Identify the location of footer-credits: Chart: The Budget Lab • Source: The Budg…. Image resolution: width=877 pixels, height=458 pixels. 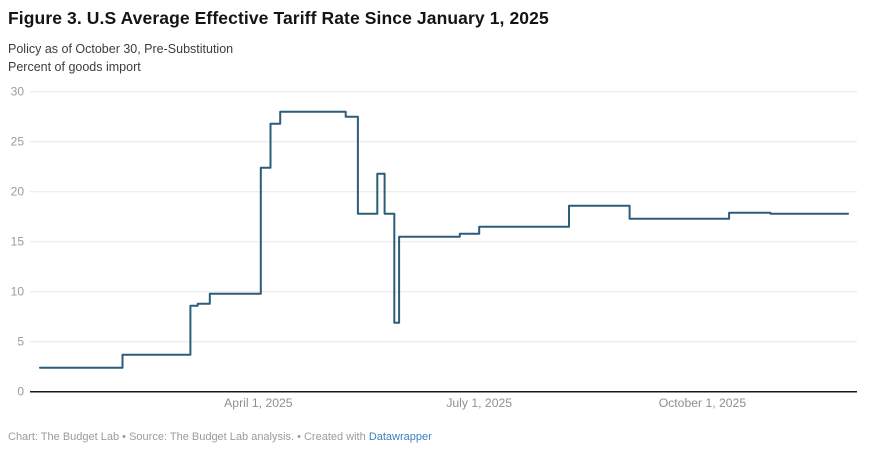
(438, 437).